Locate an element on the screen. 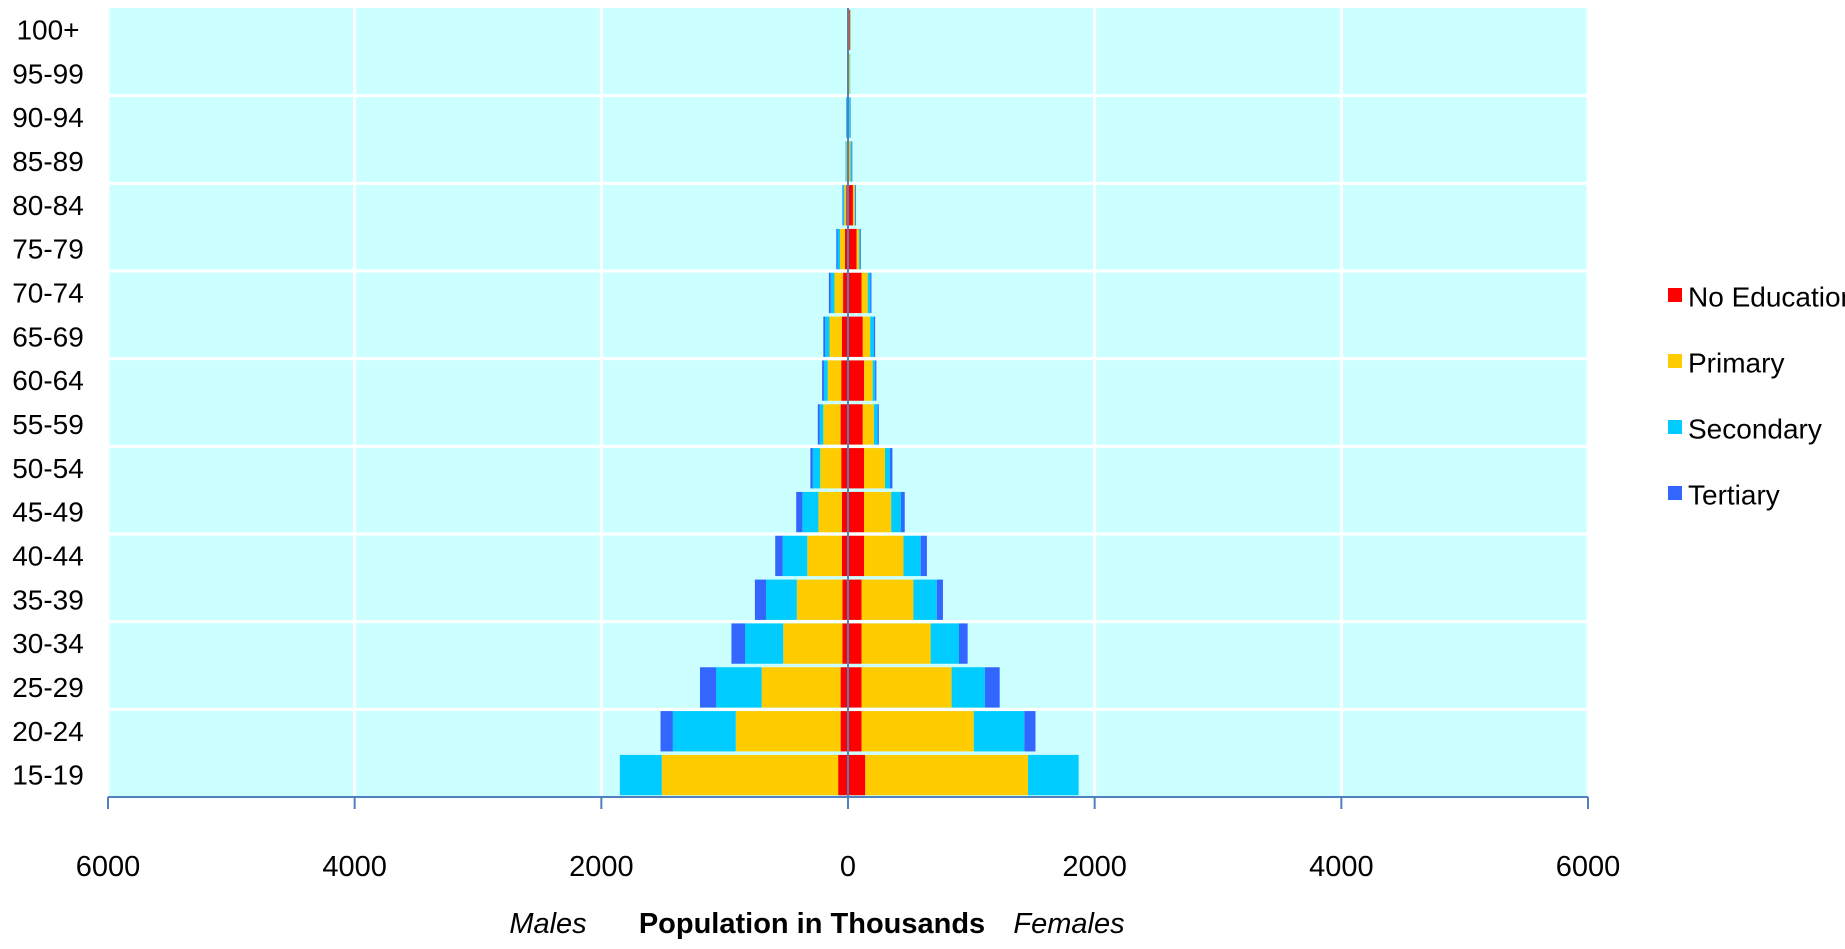 The image size is (1845, 949). legend-swatch-secondary is located at coordinates (1675, 427).